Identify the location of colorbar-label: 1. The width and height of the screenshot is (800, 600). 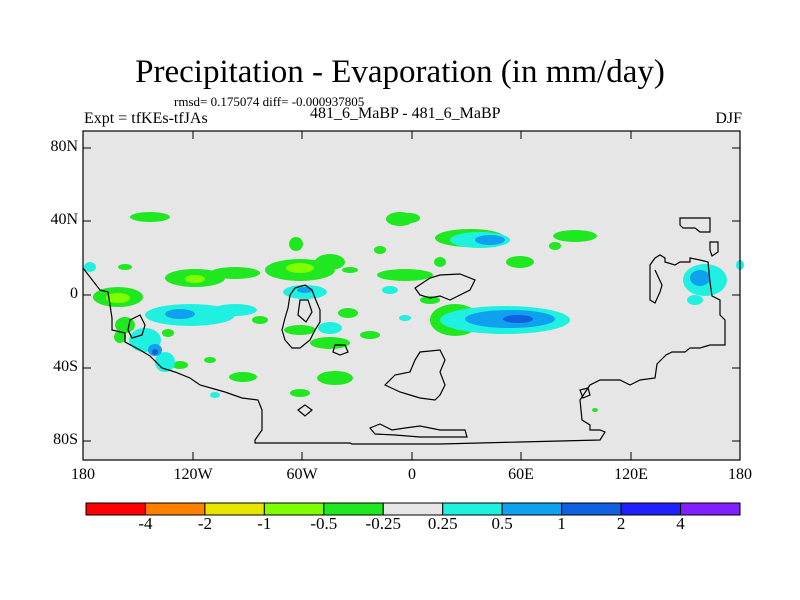
(561, 523).